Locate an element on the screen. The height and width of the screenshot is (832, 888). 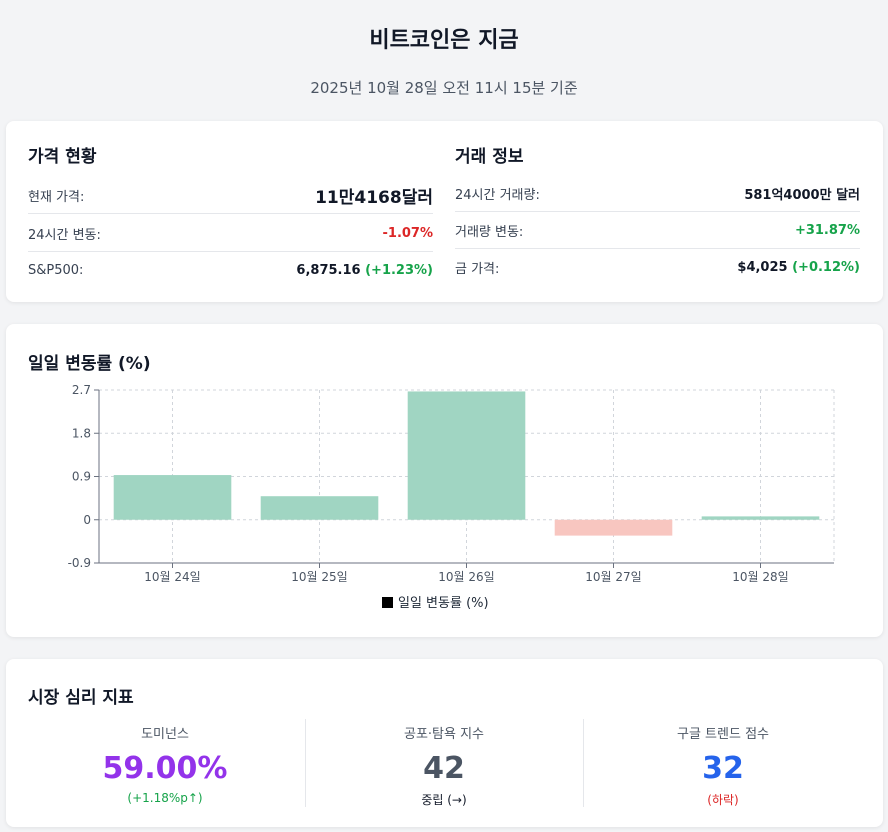
volume-change-label: 거래량 변동: is located at coordinates (489, 232).